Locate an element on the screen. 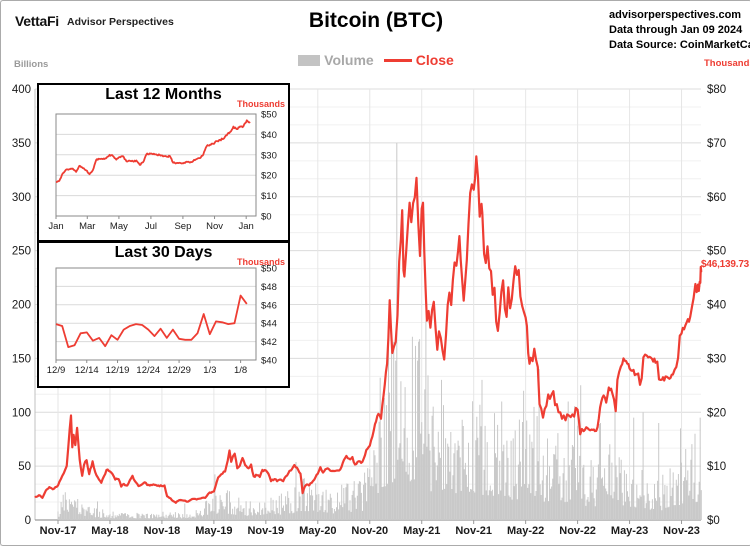  left-axis-label: 300 is located at coordinates (21, 198).